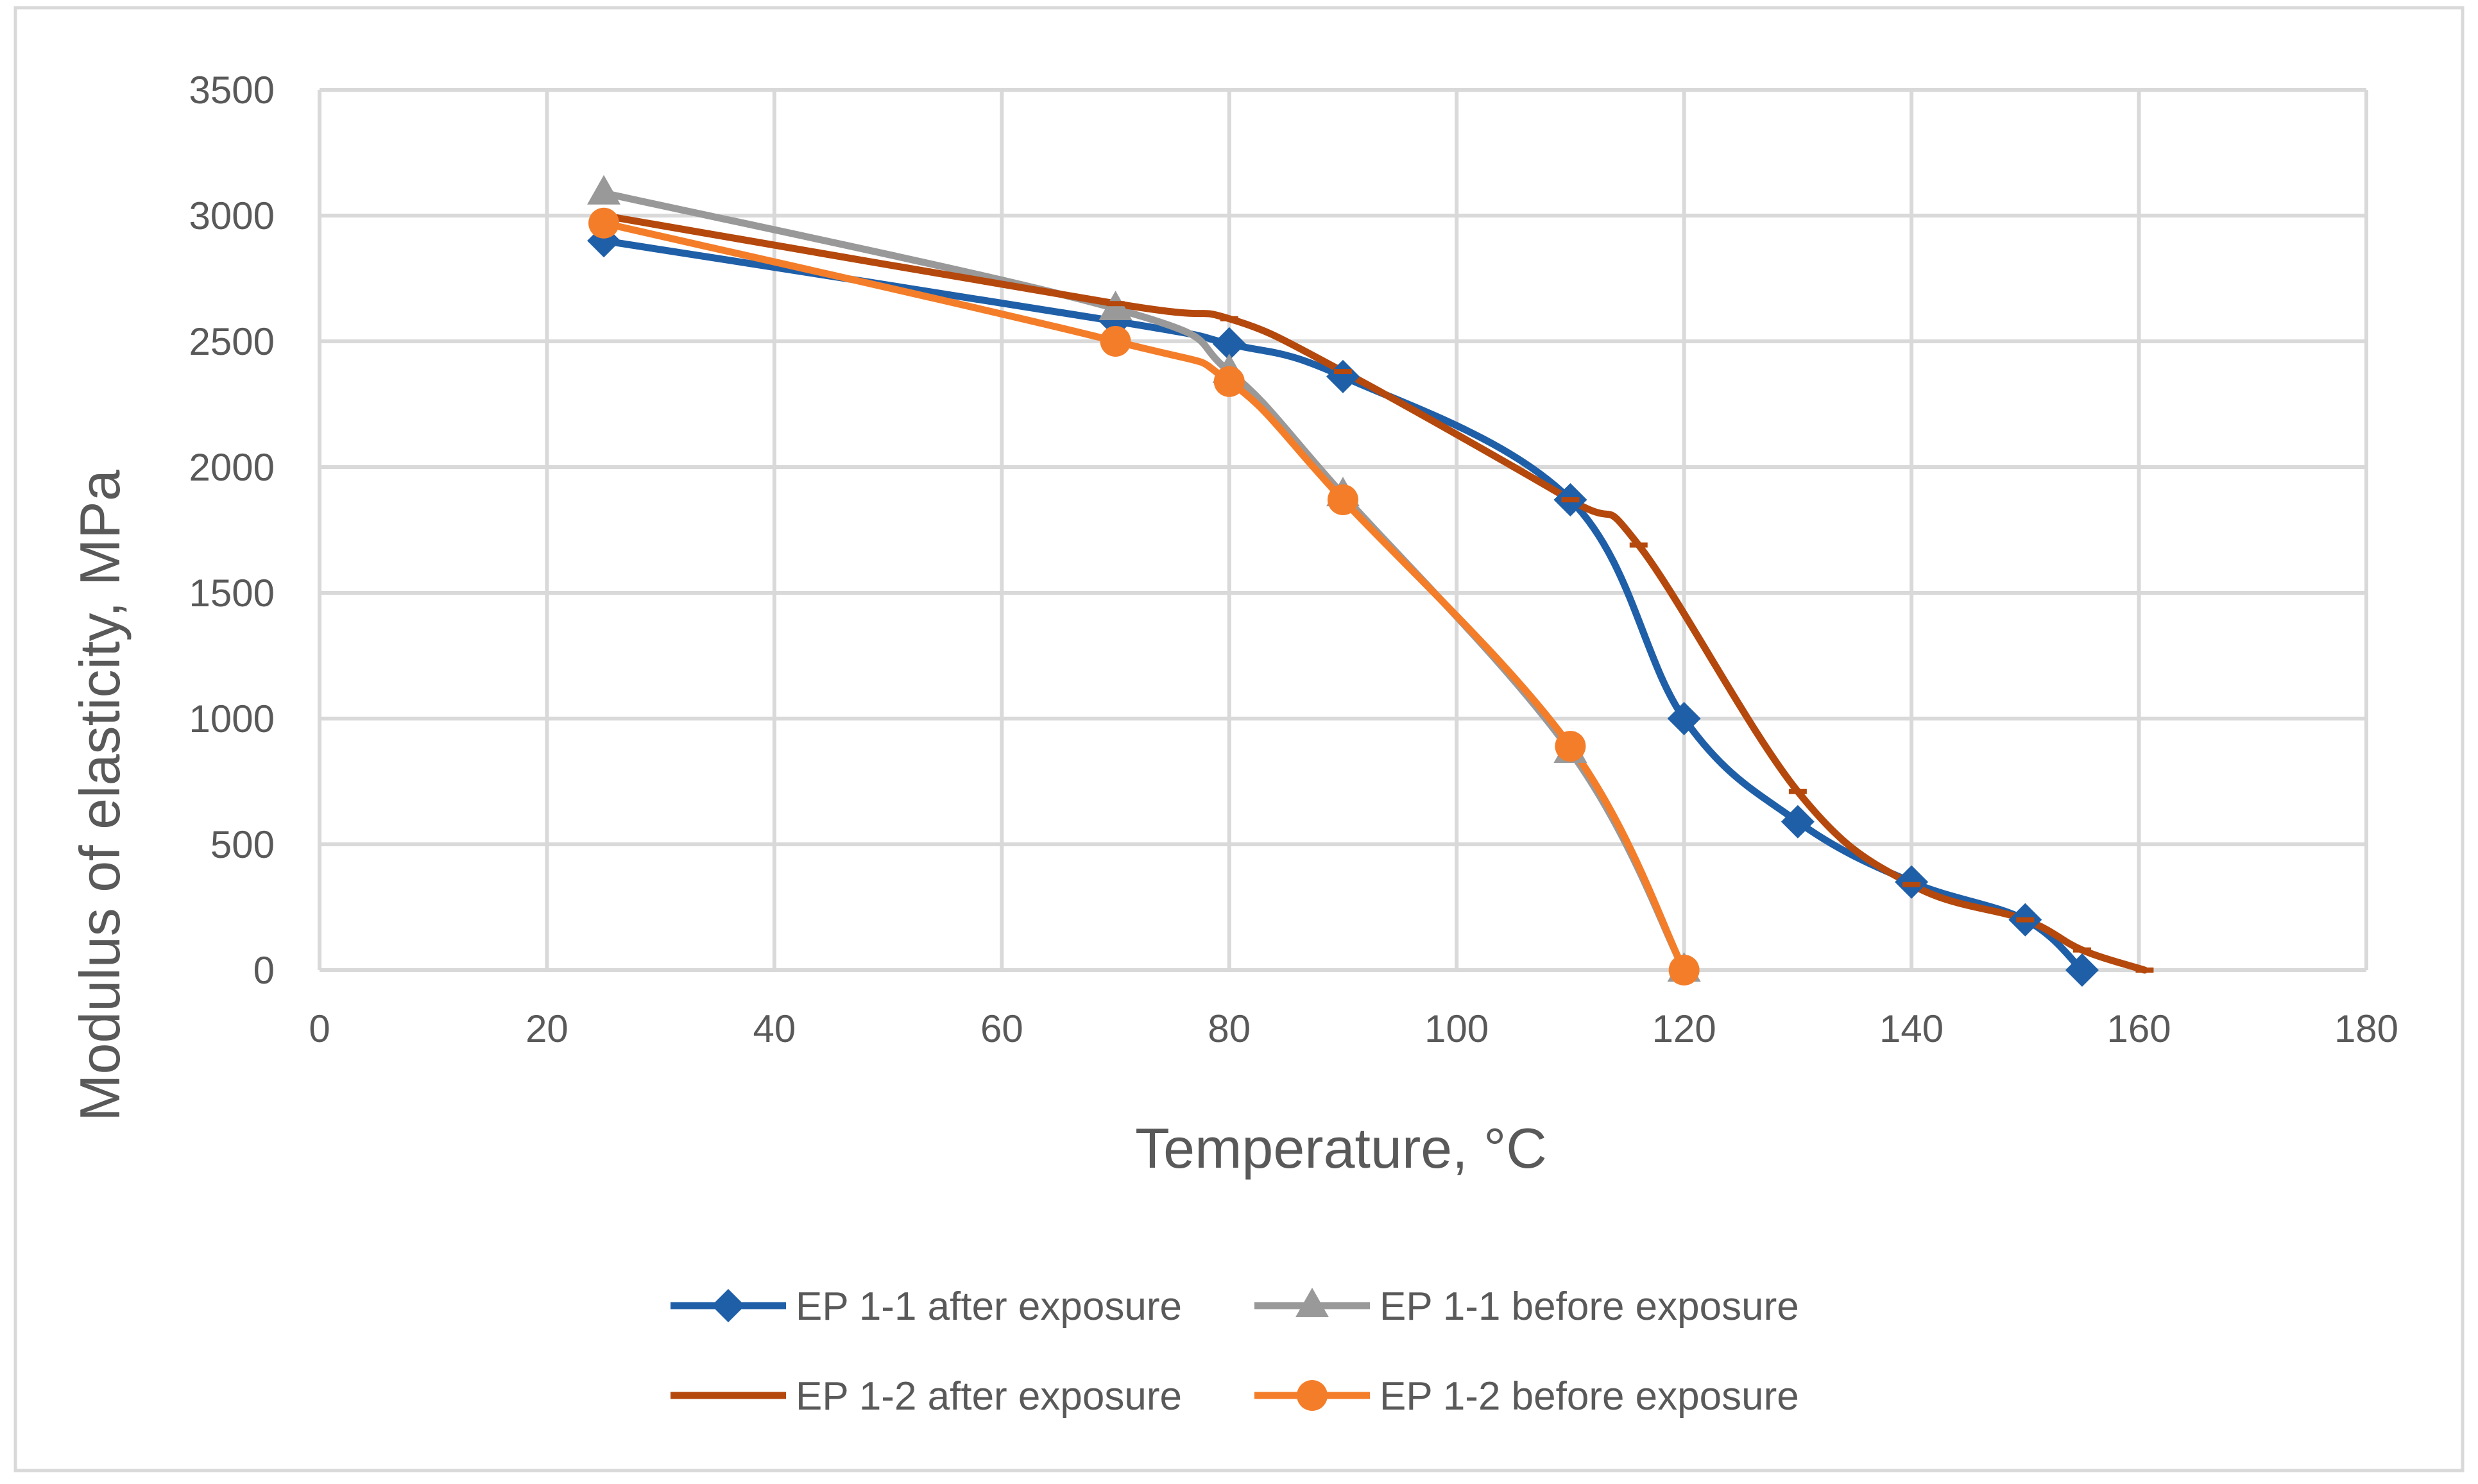 This screenshot has height=1484, width=2478. I want to click on x-tick-label: 60, so click(1002, 1029).